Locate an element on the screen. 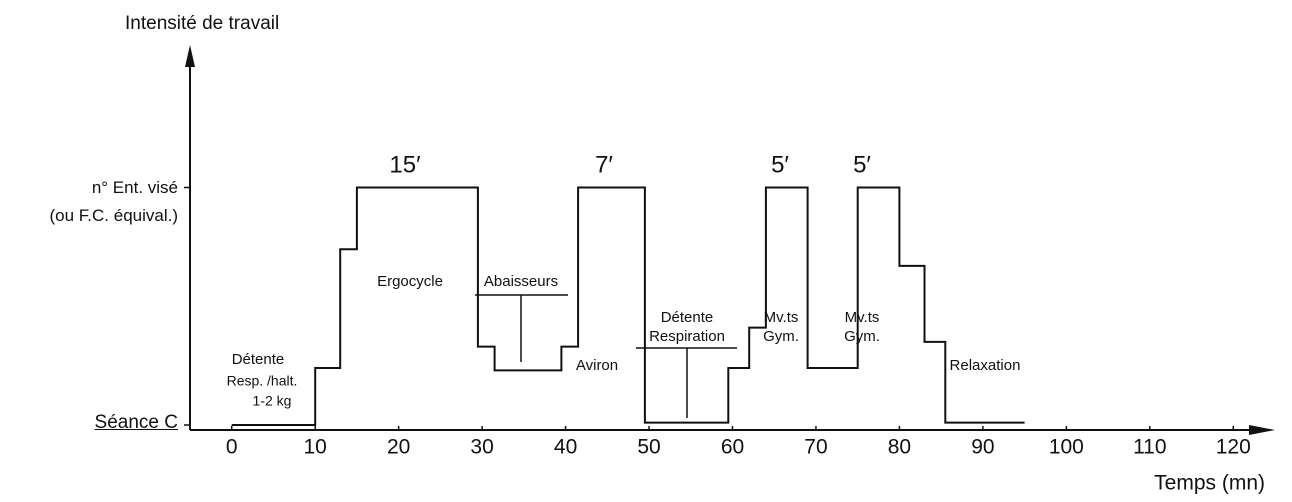 This screenshot has height=502, width=1292. annotation: 15′ is located at coordinates (405, 164).